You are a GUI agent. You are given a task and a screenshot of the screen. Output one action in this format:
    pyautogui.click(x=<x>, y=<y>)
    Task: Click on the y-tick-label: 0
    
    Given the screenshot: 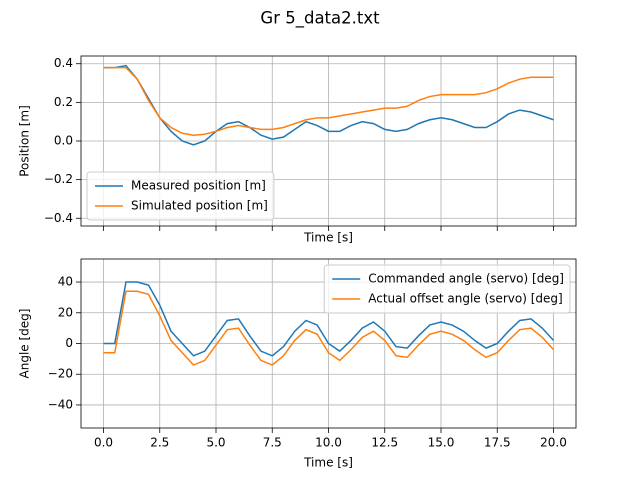 What is the action you would take?
    pyautogui.click(x=69, y=343)
    